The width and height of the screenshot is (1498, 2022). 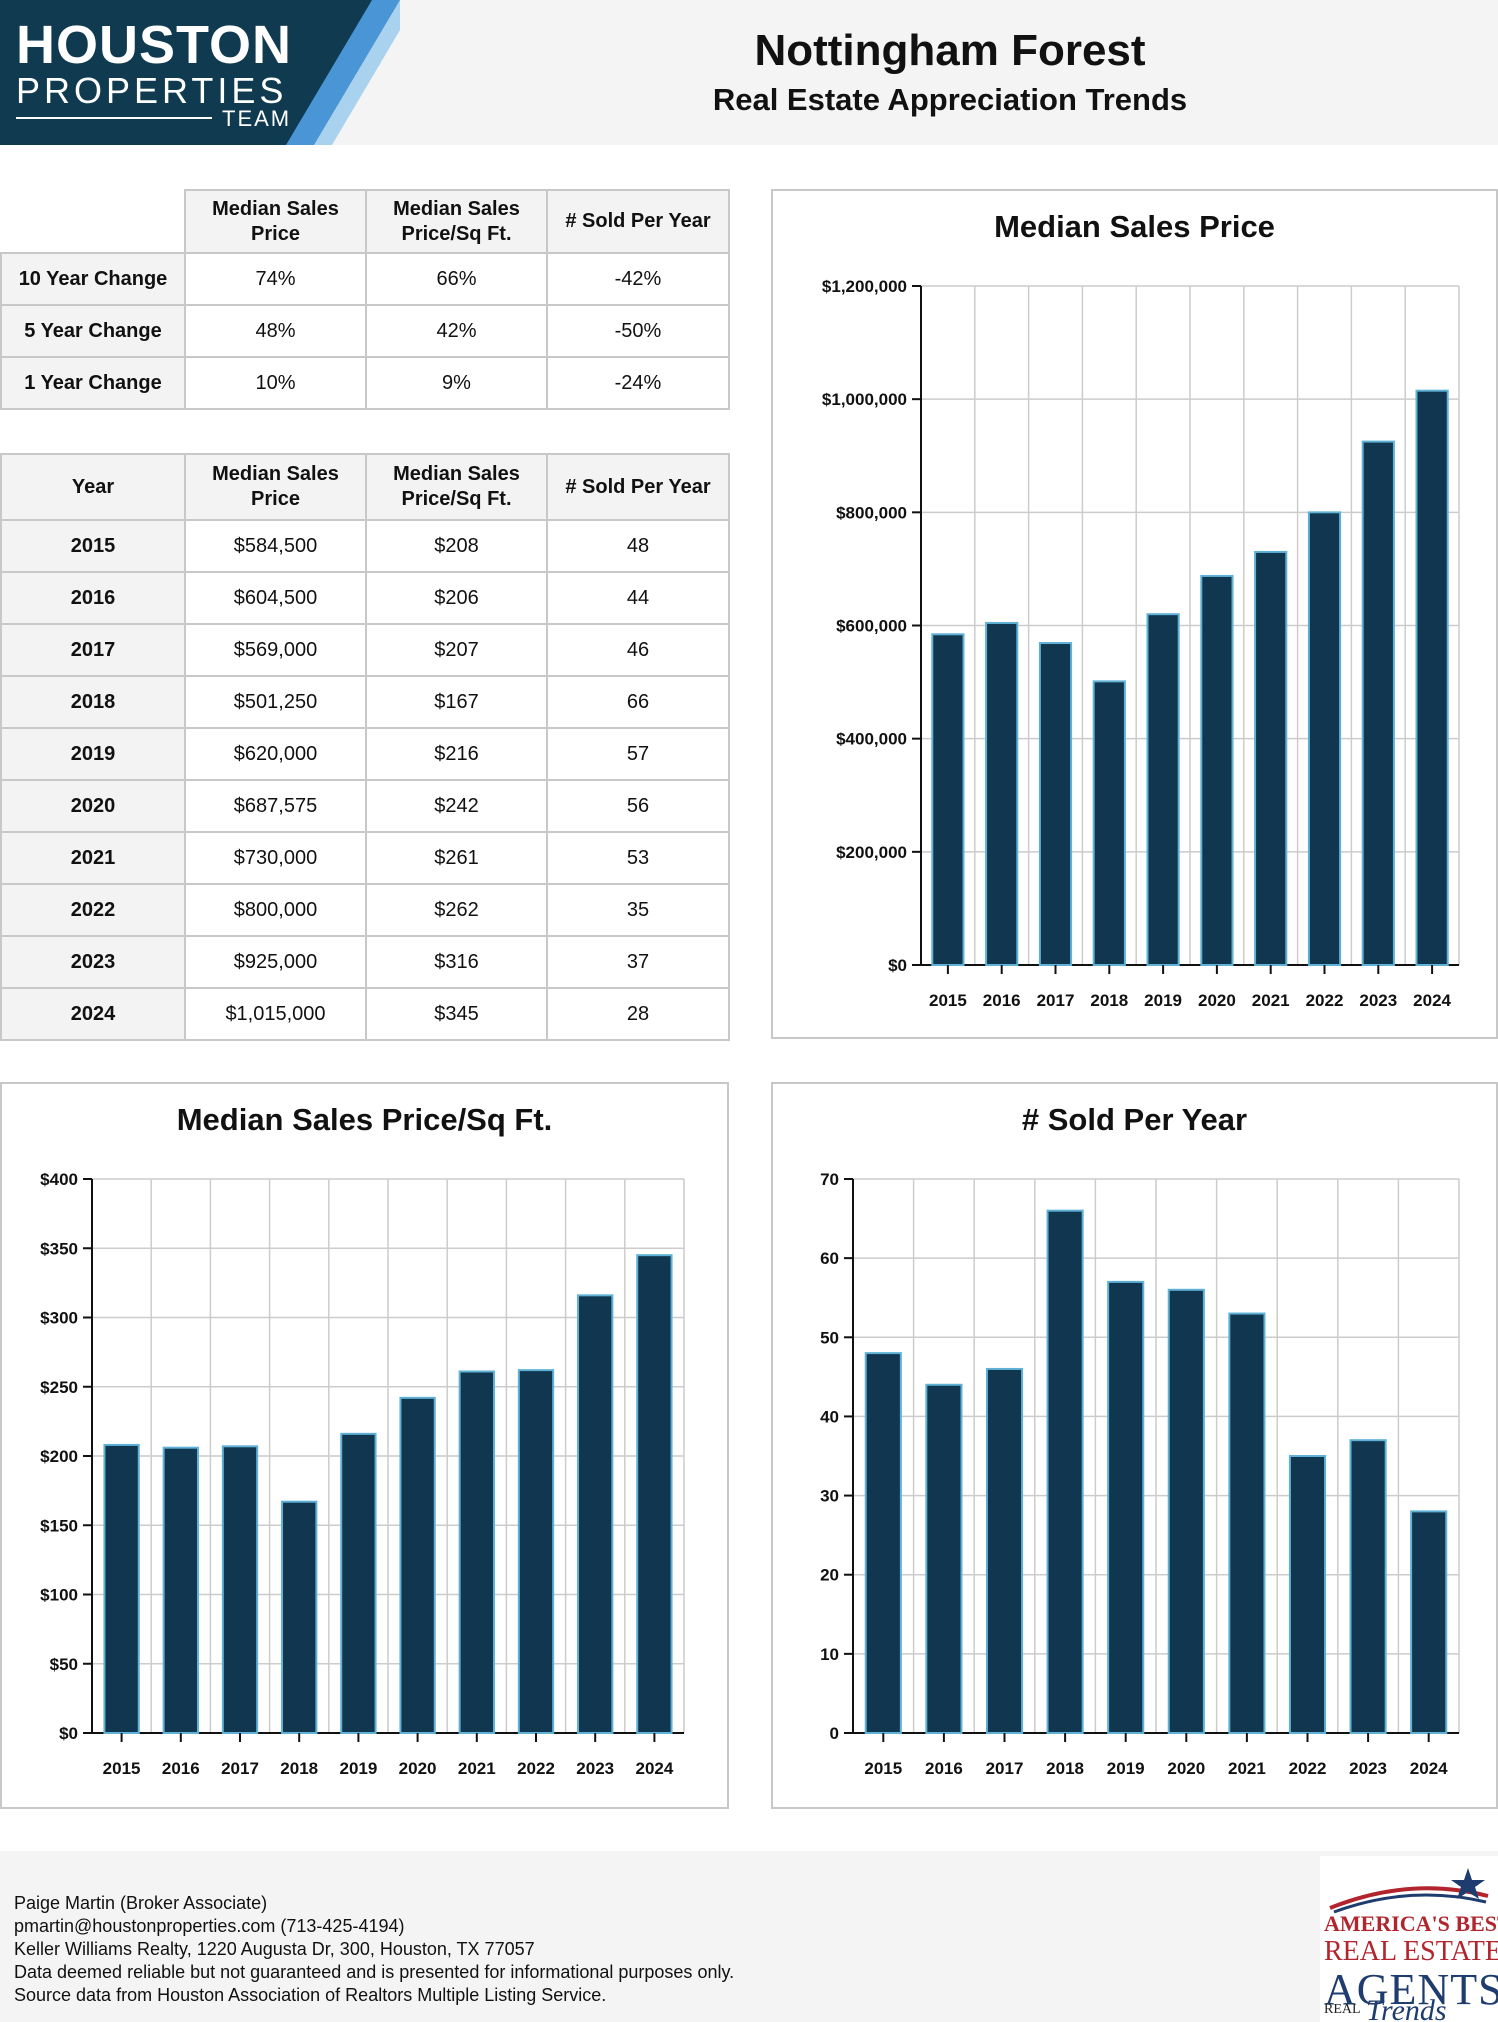 What do you see at coordinates (93, 754) in the screenshot?
I see `year-cell: 2019` at bounding box center [93, 754].